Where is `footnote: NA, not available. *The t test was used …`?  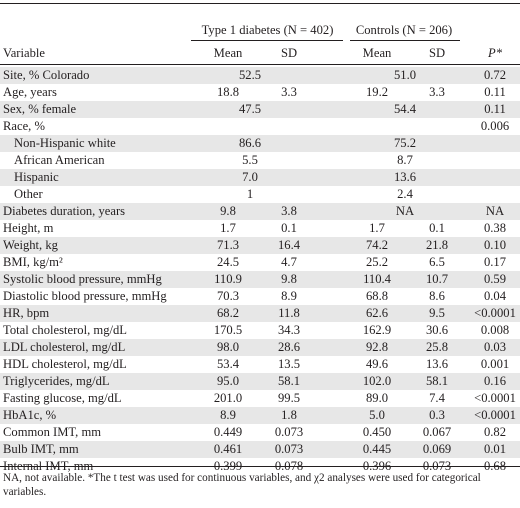 footnote: NA, not available. *The t test was used … is located at coordinates (242, 485).